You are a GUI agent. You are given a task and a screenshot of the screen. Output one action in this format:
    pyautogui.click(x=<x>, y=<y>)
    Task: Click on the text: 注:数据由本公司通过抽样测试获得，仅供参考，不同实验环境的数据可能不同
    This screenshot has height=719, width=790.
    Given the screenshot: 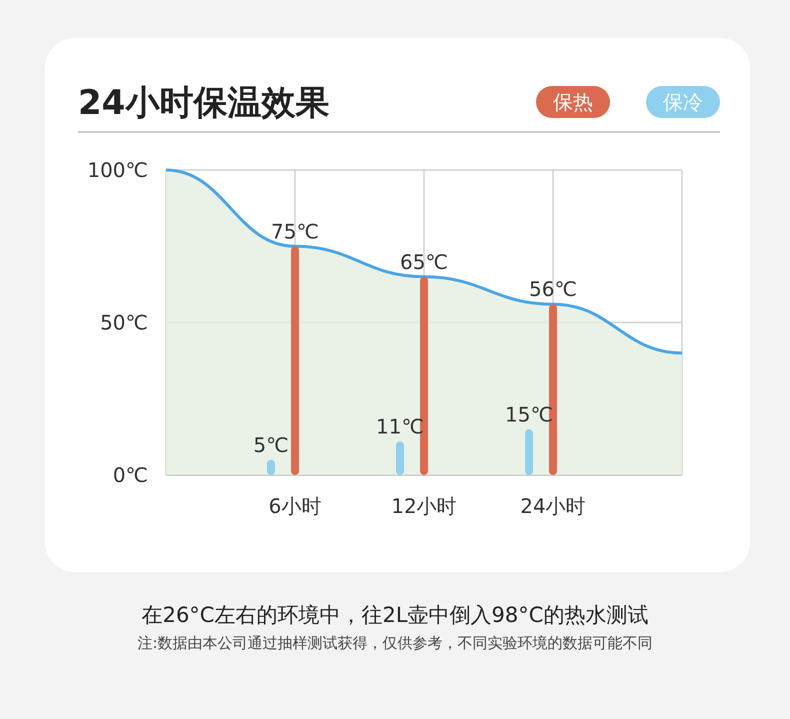 What is the action you would take?
    pyautogui.click(x=395, y=643)
    